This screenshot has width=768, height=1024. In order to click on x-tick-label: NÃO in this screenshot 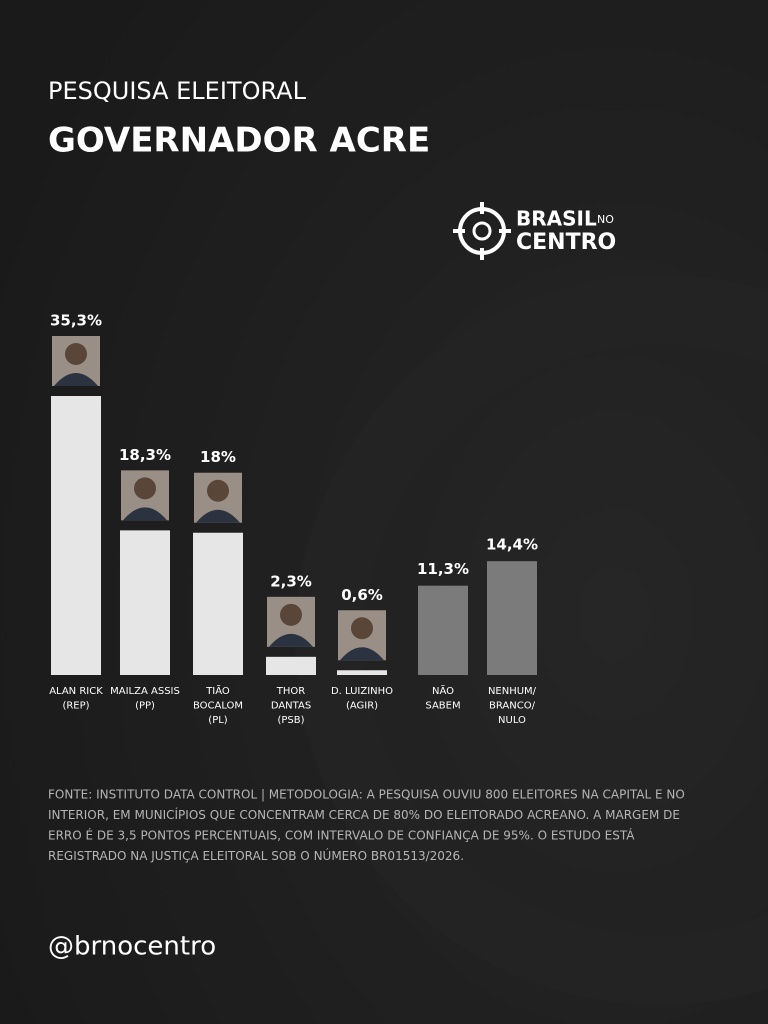, I will do `click(443, 690)`.